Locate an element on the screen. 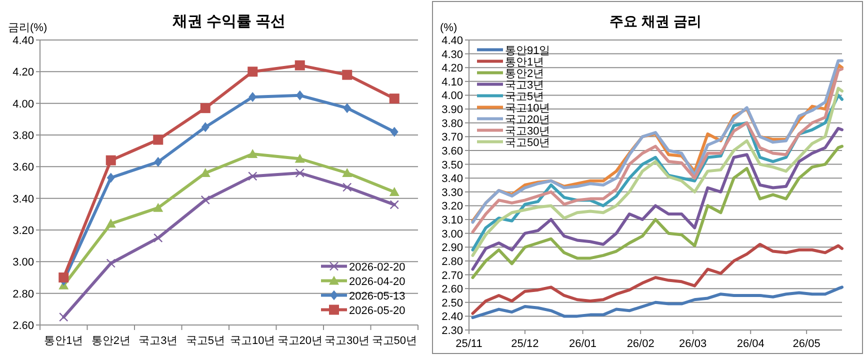 Image resolution: width=865 pixels, height=356 pixels. legend-label: 국고5년 is located at coordinates (524, 96).